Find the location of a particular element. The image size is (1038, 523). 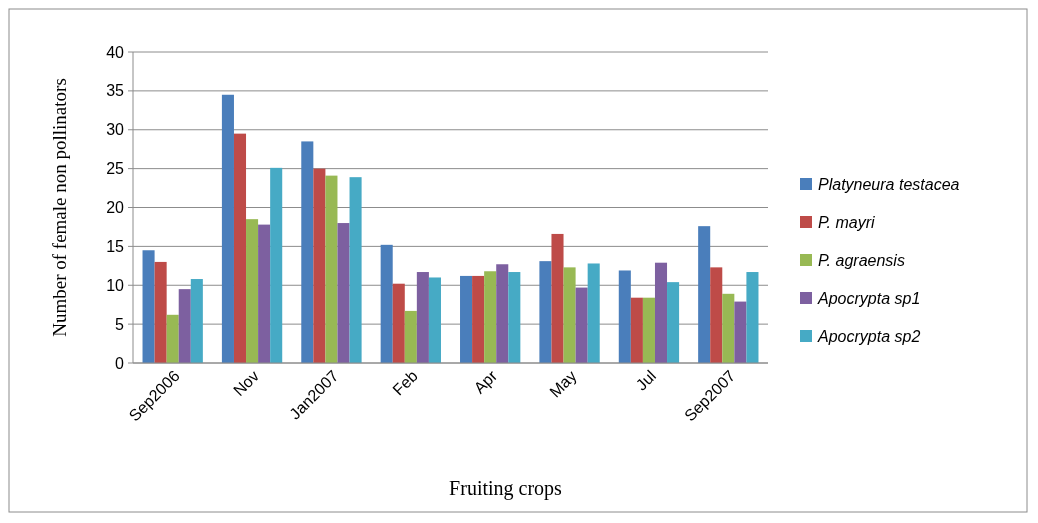

legend-label: P. mayri is located at coordinates (847, 222).